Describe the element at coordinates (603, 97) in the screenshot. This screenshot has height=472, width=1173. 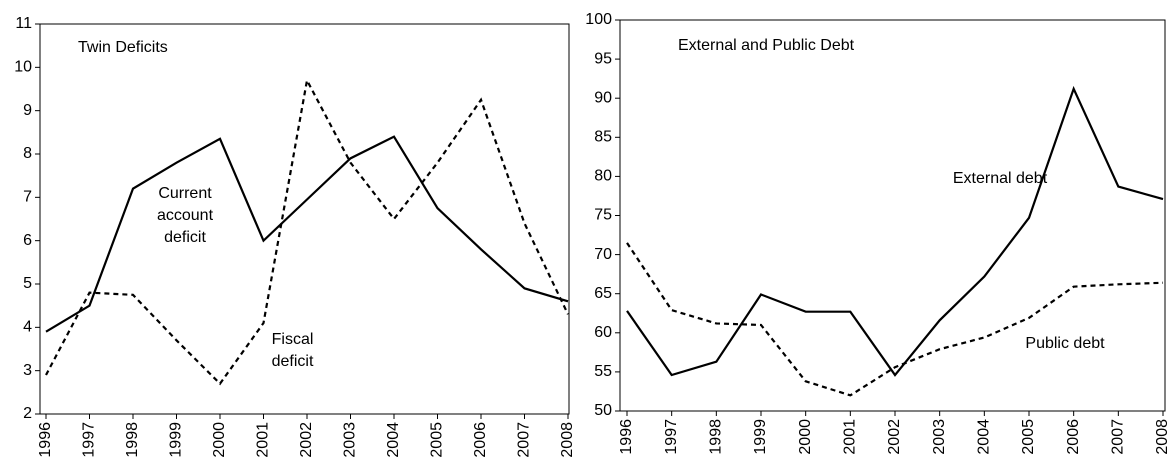
I see `y-tick-label: 90` at that location.